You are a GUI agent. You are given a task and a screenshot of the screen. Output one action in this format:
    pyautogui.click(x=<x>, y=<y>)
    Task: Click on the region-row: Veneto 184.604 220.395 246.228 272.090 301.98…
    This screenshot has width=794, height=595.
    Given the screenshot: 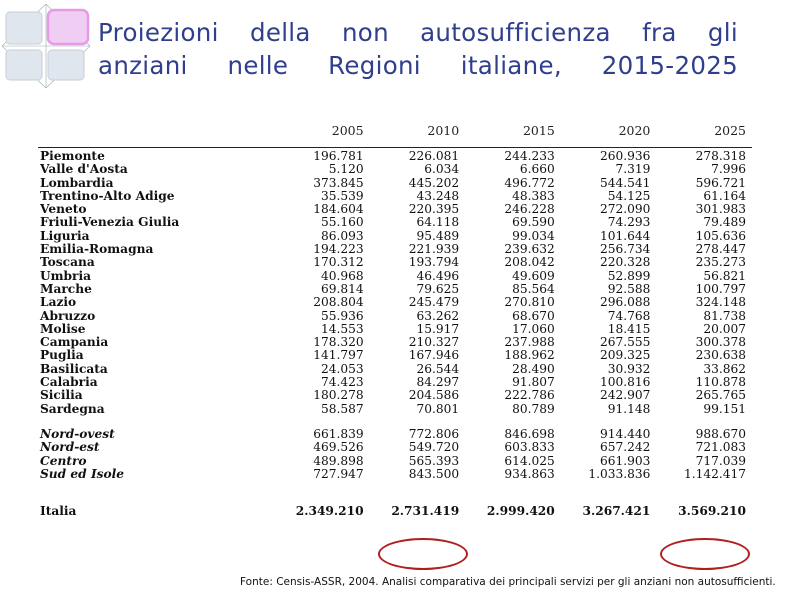 What is the action you would take?
    pyautogui.click(x=395, y=209)
    